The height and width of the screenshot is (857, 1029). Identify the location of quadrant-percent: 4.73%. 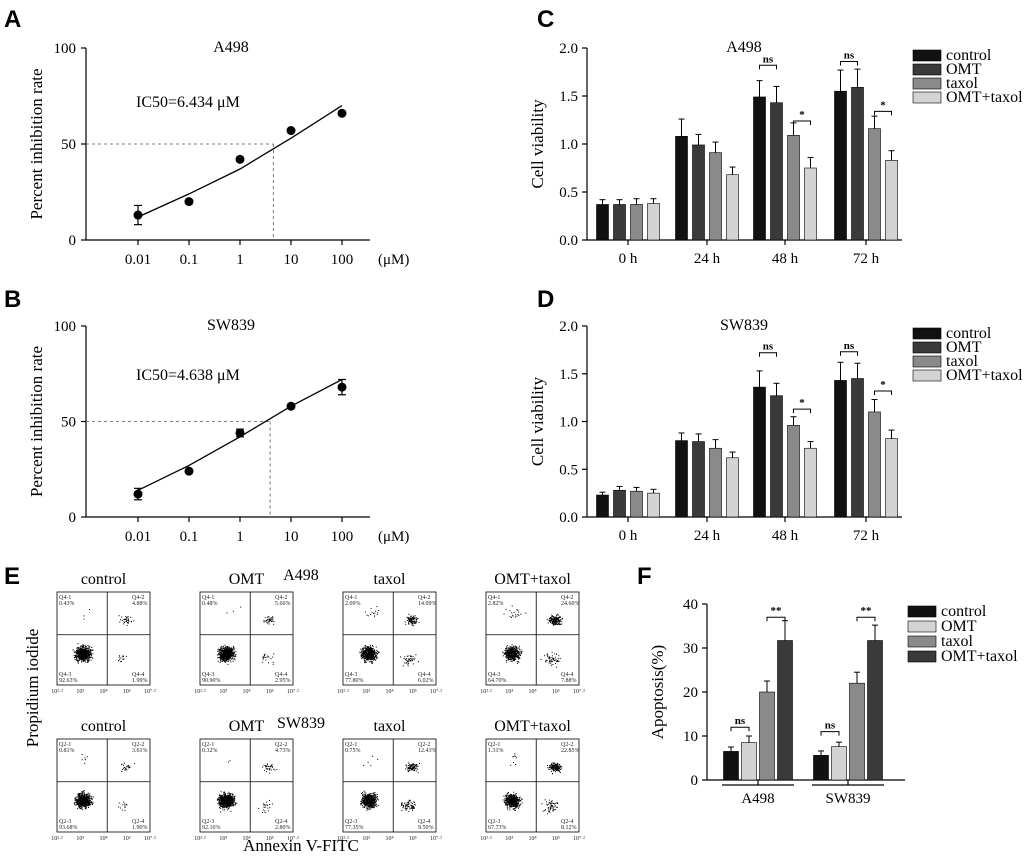
(283, 751).